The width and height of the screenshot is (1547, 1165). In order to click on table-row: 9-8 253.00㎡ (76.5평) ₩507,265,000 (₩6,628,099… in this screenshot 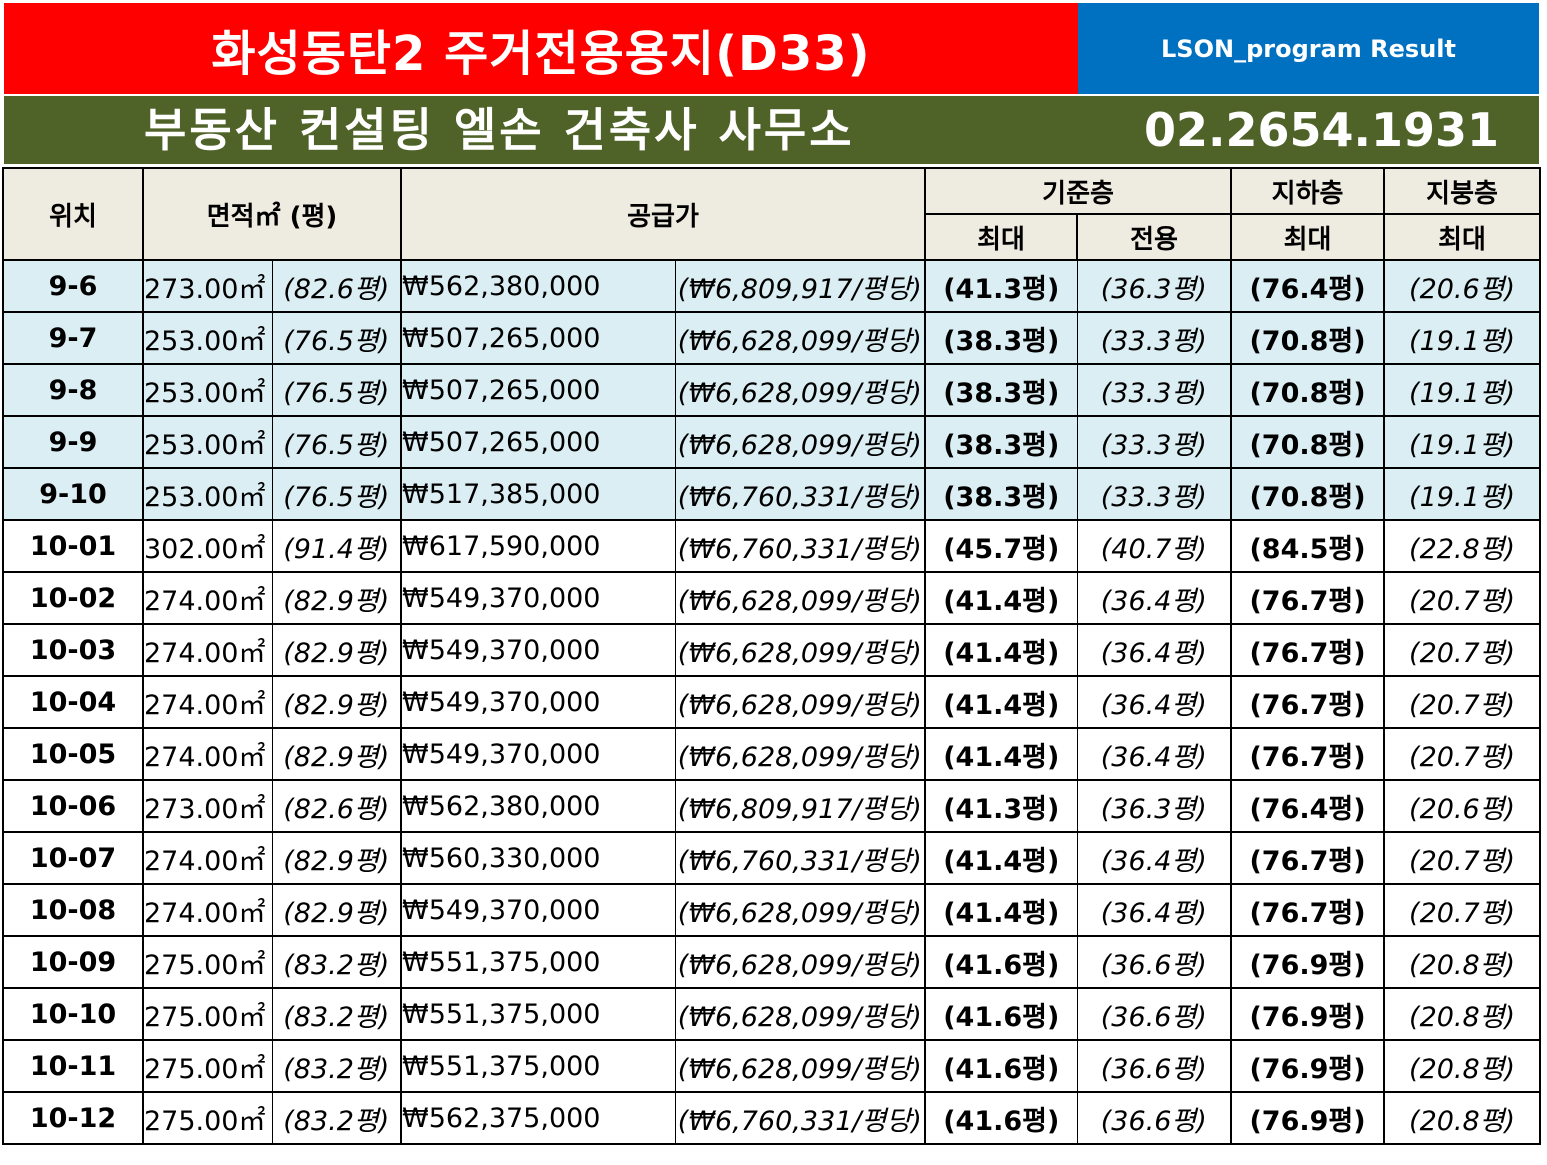, I will do `click(772, 390)`.